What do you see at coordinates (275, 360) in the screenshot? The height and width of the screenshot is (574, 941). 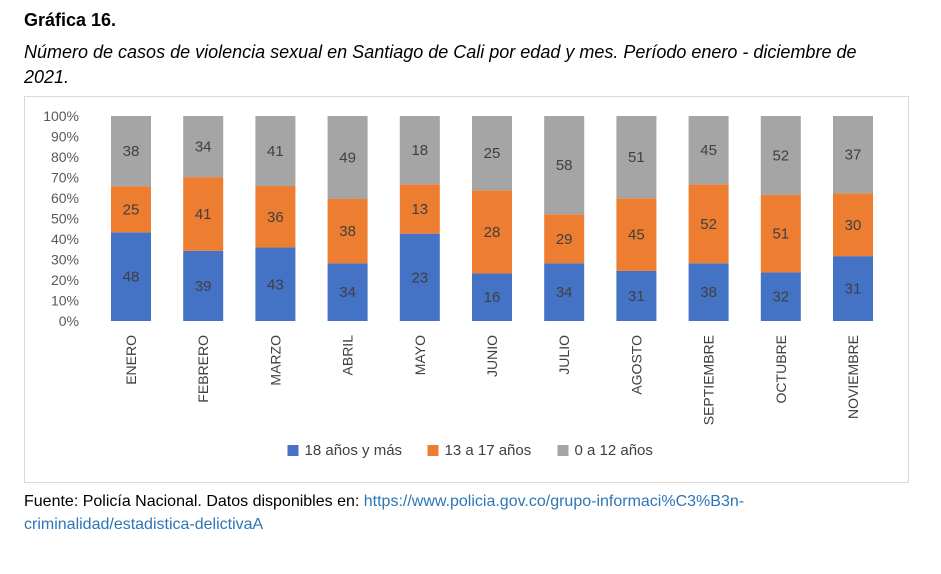 I see `category-label: MARZO` at bounding box center [275, 360].